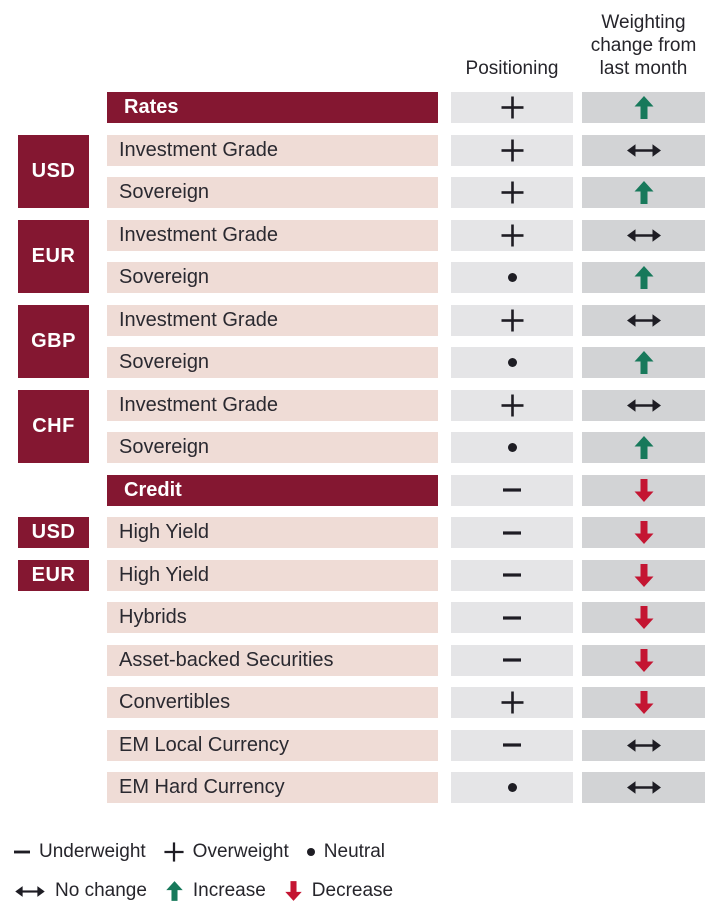 The height and width of the screenshot is (910, 714). Describe the element at coordinates (53, 532) in the screenshot. I see `currency-badge-usd-11: USD` at that location.